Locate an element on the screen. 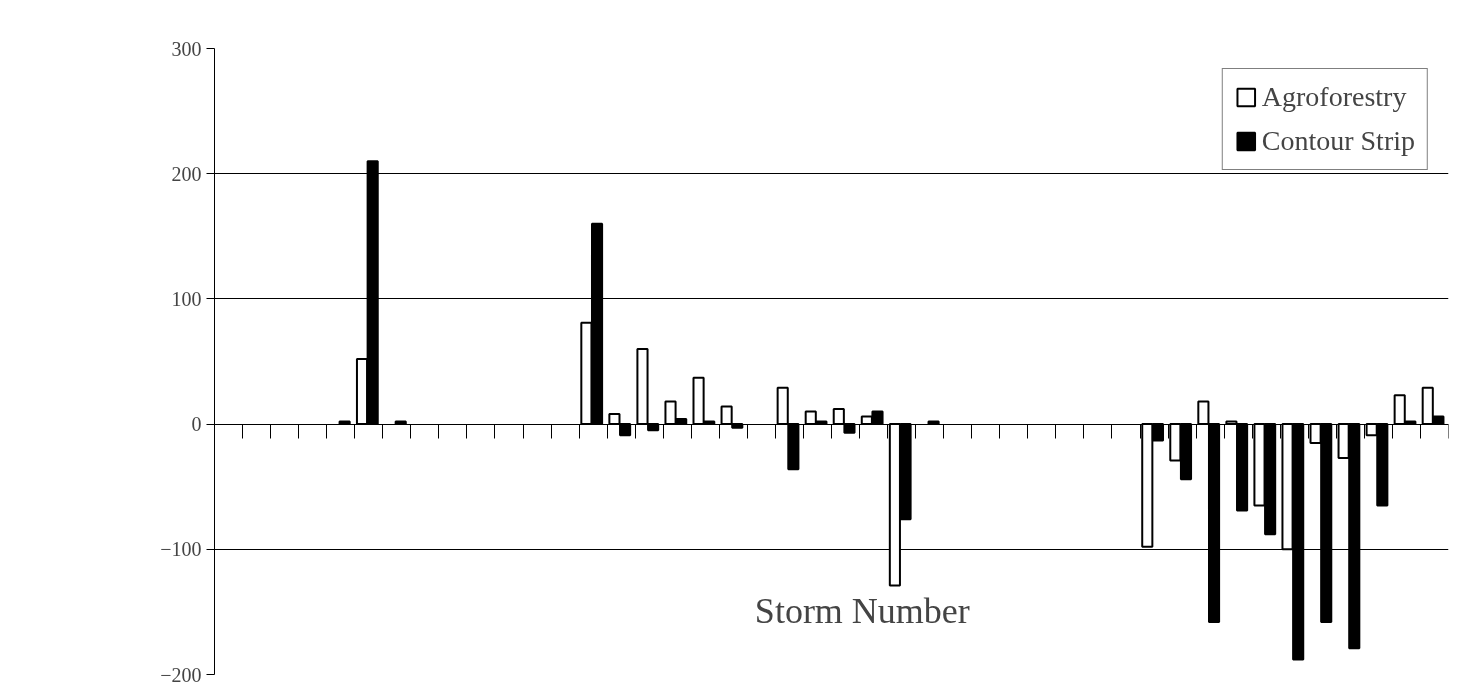 Image resolution: width=1458 pixels, height=699 pixels. y-tick-label: 200 is located at coordinates (186, 173).